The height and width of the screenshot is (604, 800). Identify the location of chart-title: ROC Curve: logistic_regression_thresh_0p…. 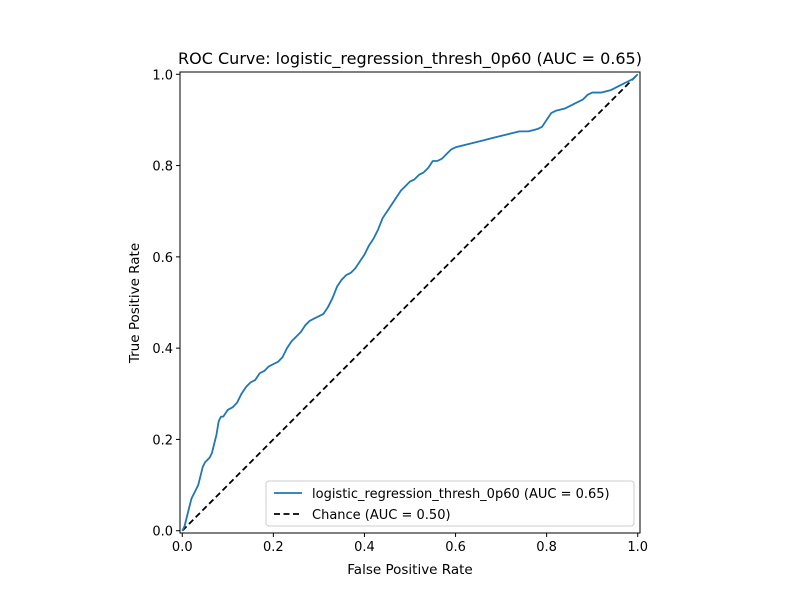
(410, 59).